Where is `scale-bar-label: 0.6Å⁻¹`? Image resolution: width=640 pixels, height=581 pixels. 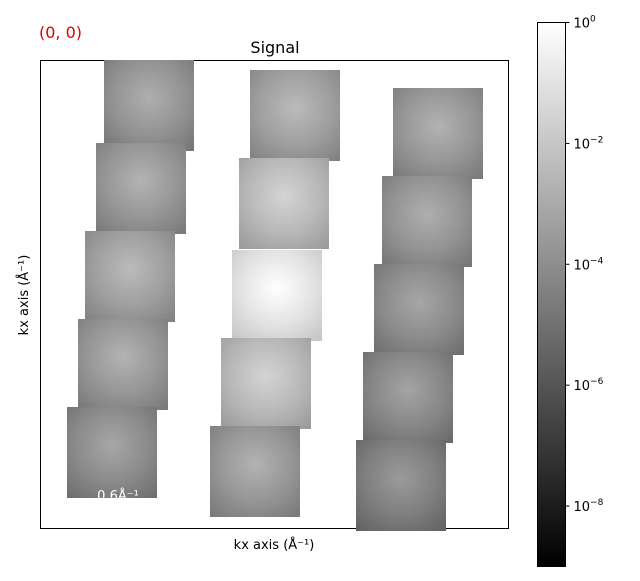 scale-bar-label: 0.6Å⁻¹ is located at coordinates (118, 496).